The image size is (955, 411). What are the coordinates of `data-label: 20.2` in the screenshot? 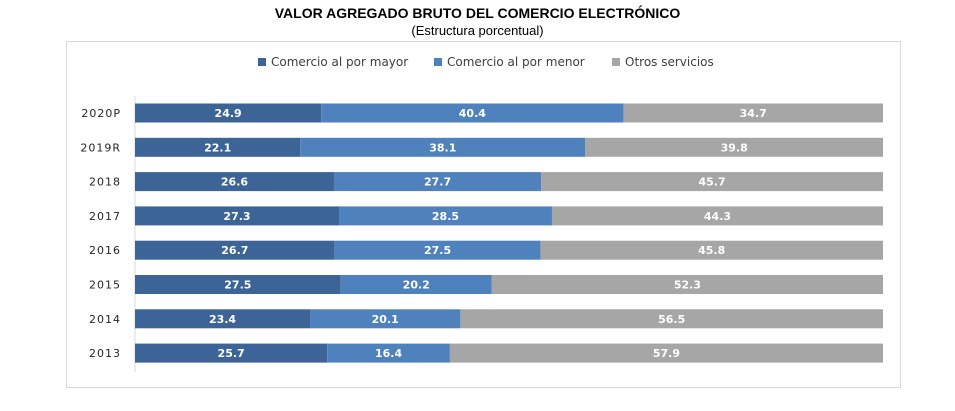 It's located at (416, 285).